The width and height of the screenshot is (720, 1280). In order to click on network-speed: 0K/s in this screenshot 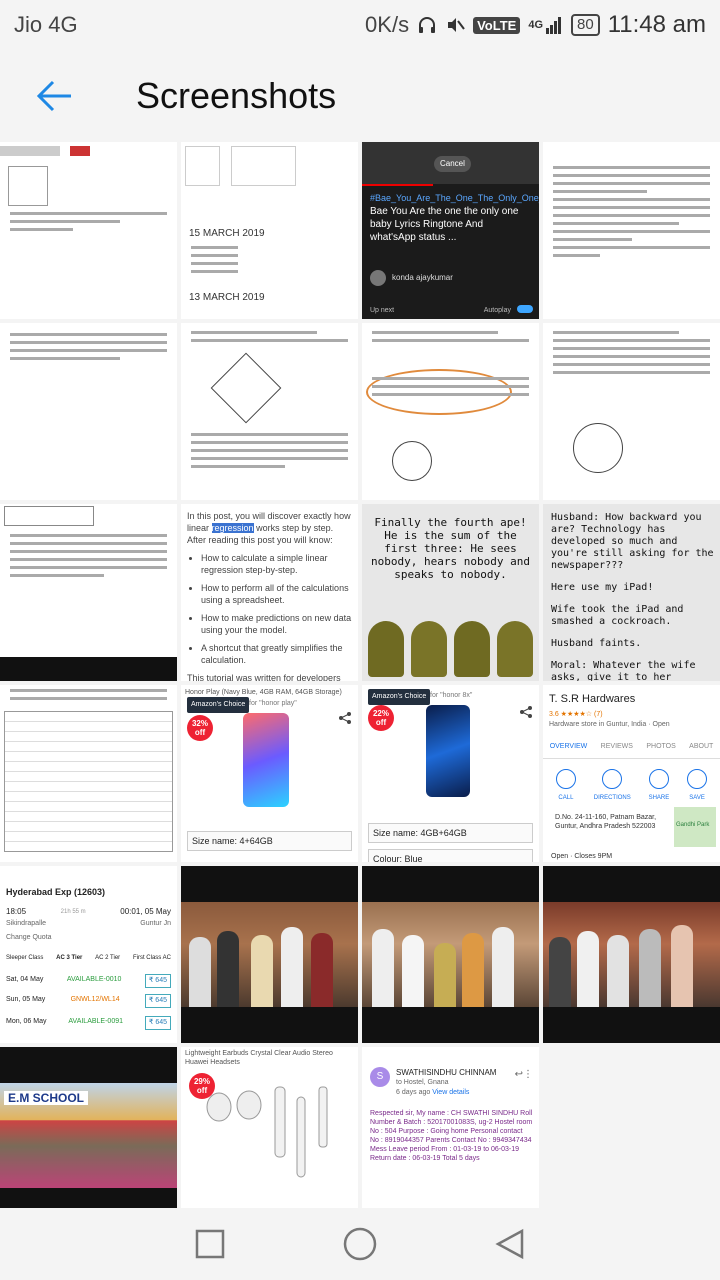, I will do `click(387, 24)`.